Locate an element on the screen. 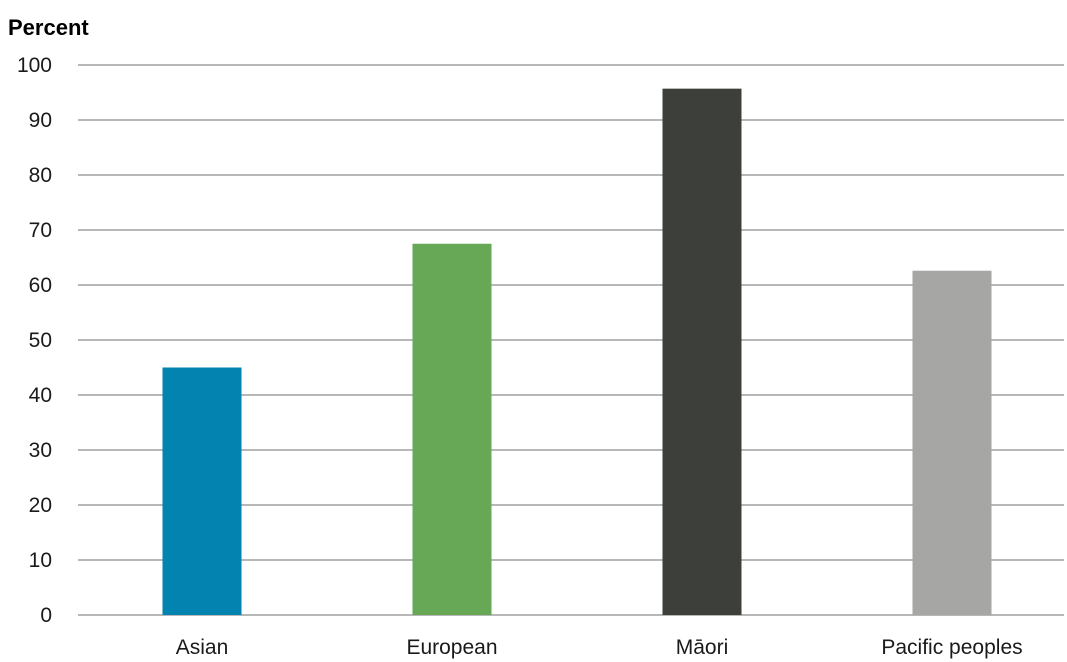 The width and height of the screenshot is (1067, 662). y-tick-label: 20 is located at coordinates (40, 505).